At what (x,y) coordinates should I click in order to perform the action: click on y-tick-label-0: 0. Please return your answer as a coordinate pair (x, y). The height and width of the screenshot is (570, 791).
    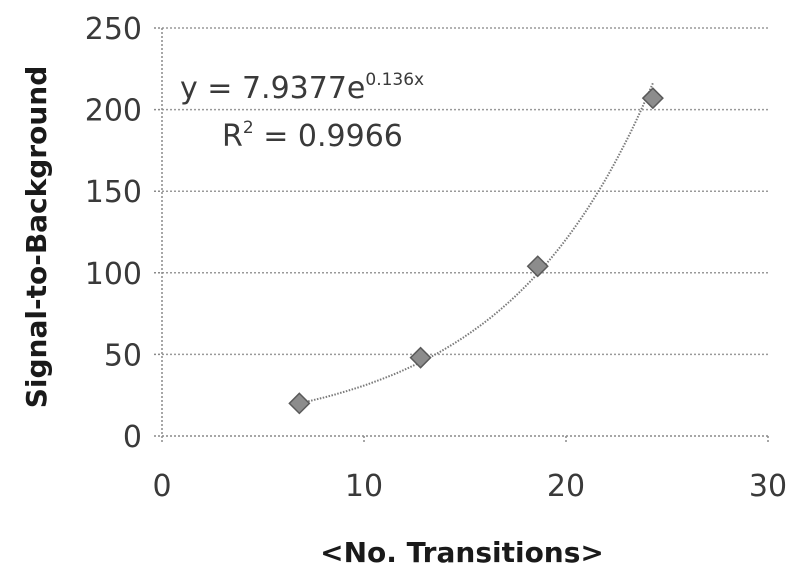
    Looking at the image, I should click on (132, 437).